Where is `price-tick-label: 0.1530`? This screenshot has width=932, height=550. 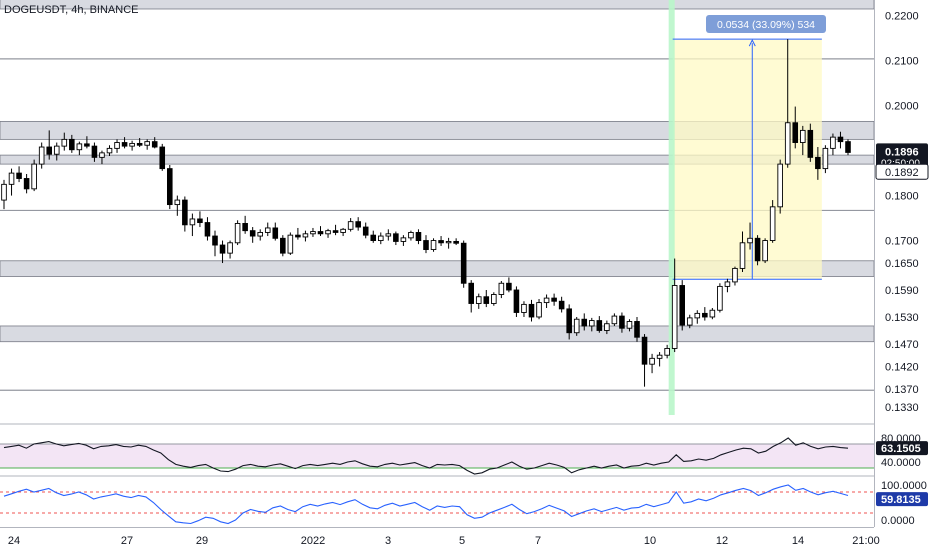 price-tick-label: 0.1530 is located at coordinates (902, 318).